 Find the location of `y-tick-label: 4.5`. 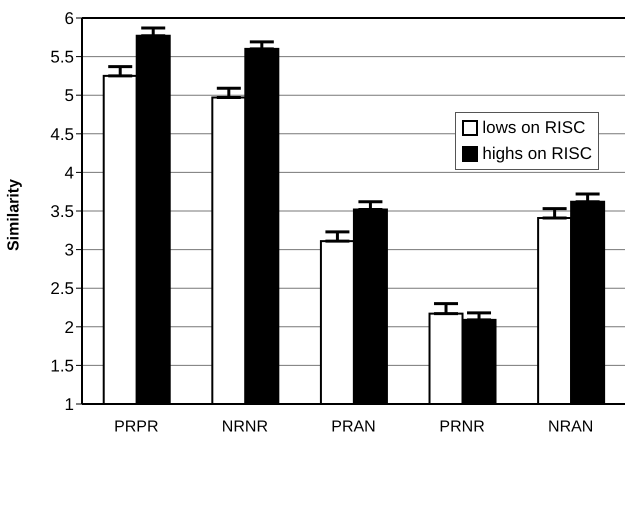

y-tick-label: 4.5 is located at coordinates (62, 134).